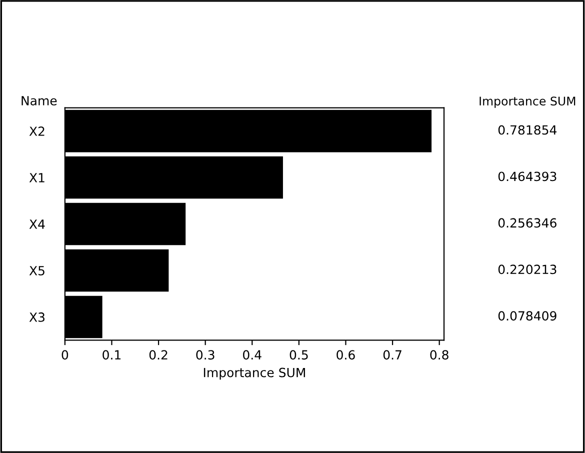 The height and width of the screenshot is (453, 585). What do you see at coordinates (36, 177) in the screenshot?
I see `y-tick-label: X1` at bounding box center [36, 177].